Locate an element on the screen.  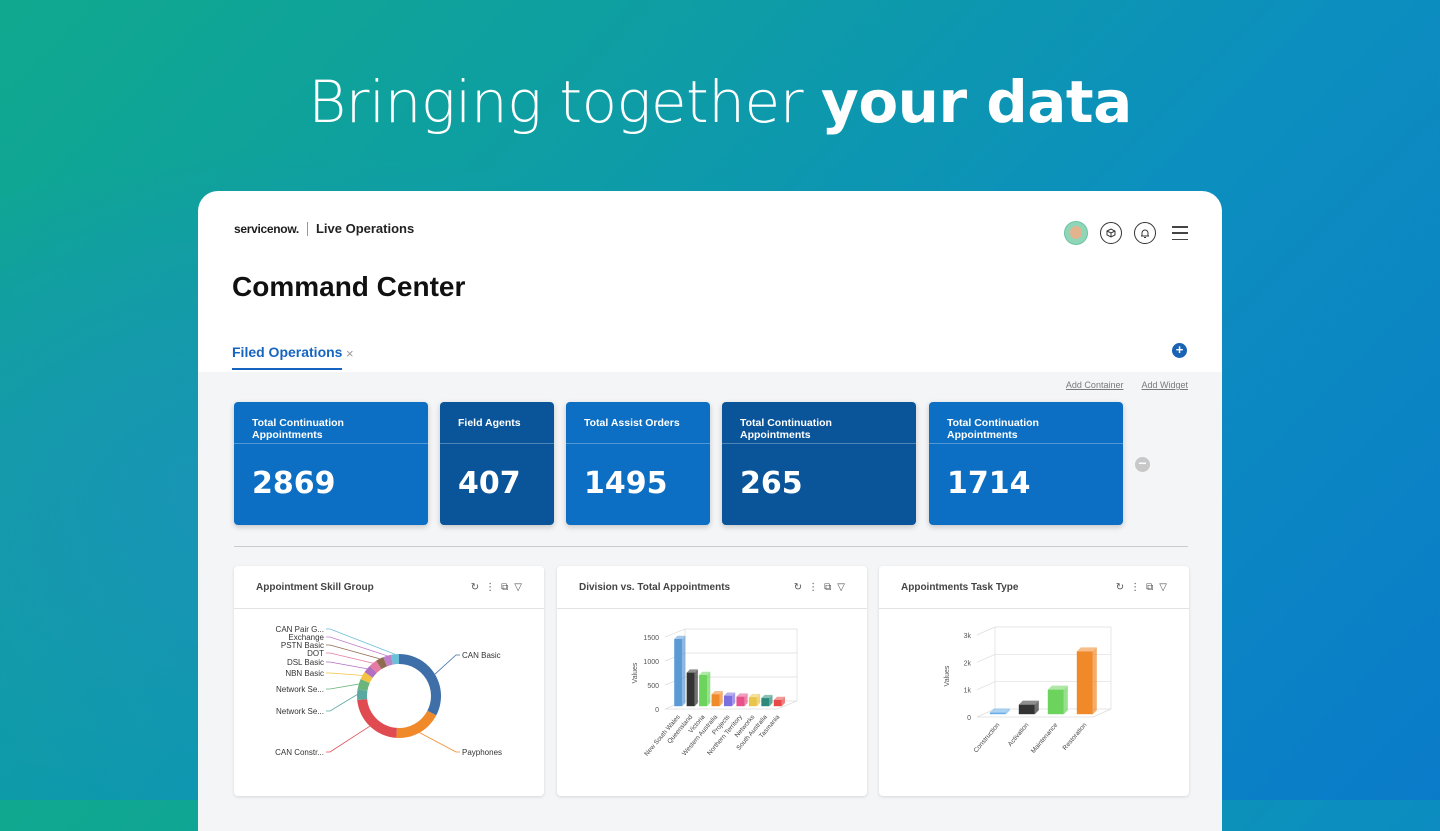
kpi-value: 1714 is located at coordinates (989, 483).